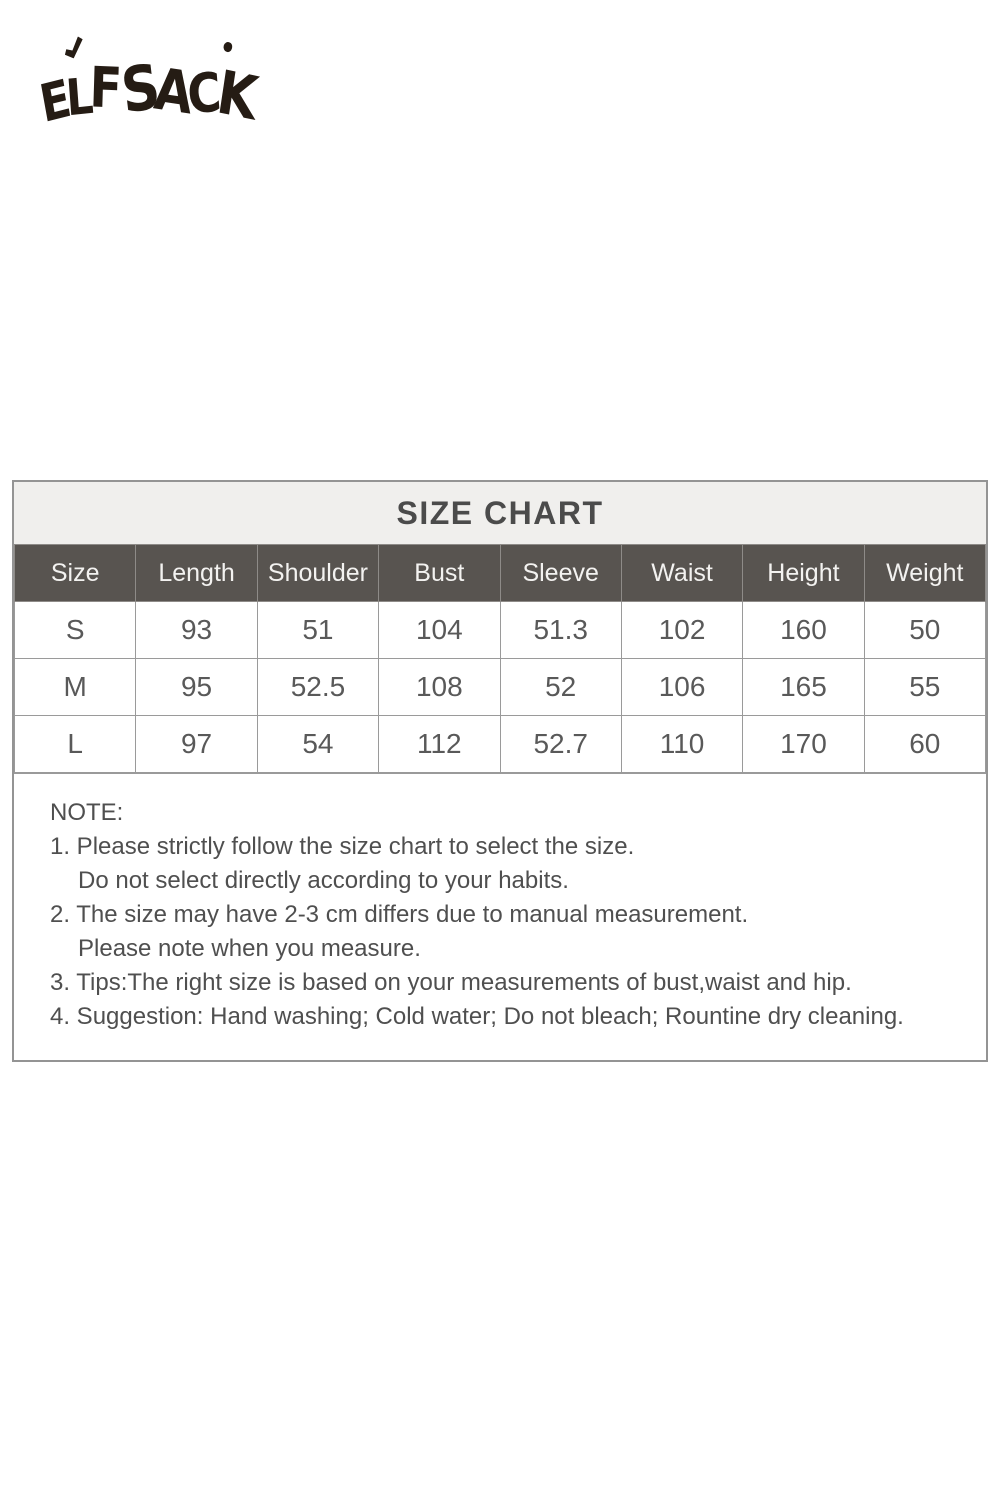 This screenshot has width=1000, height=1500. I want to click on cell: 160, so click(803, 630).